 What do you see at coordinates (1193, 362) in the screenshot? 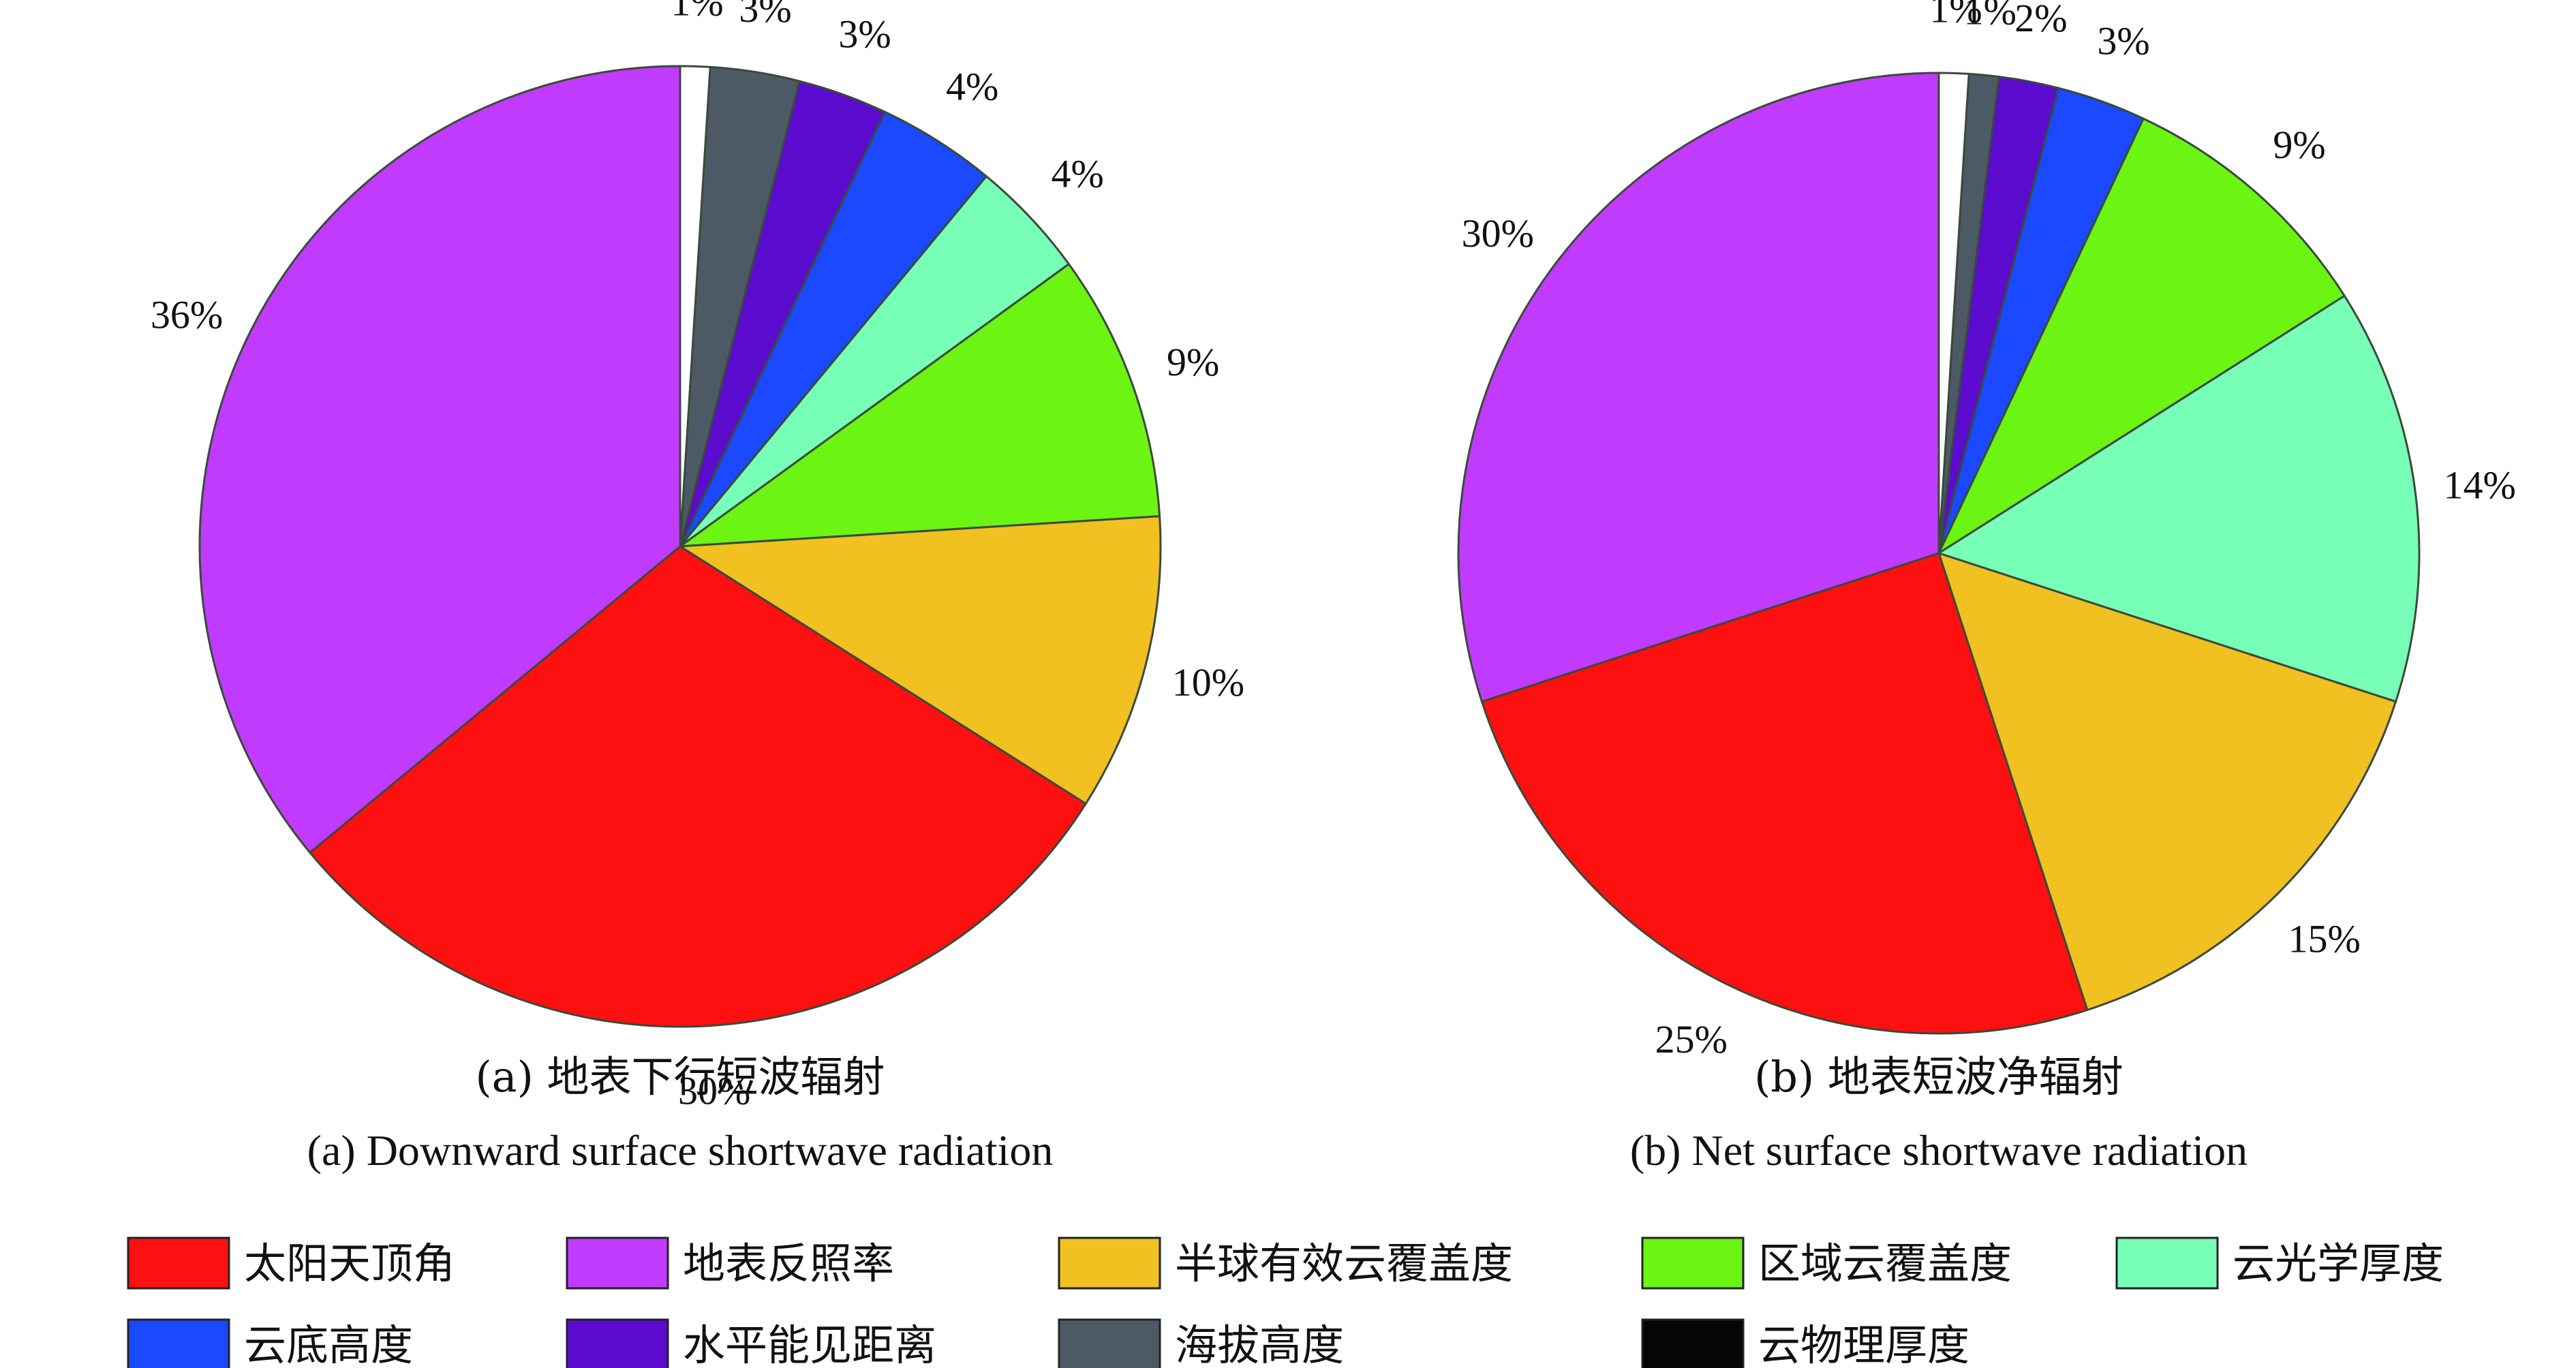
I see `pie-a-percent-label: 9%` at bounding box center [1193, 362].